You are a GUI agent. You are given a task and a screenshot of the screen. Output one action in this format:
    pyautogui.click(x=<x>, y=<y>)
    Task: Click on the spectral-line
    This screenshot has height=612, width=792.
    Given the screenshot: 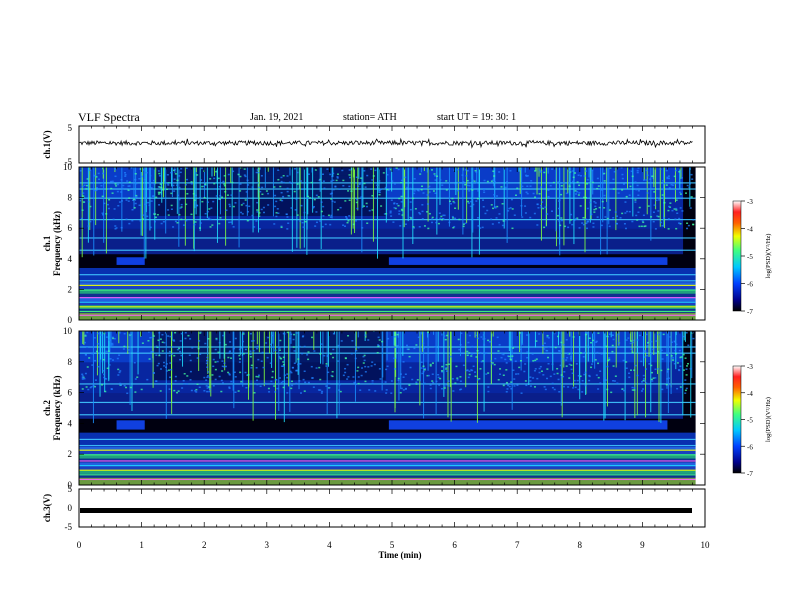 What is the action you would take?
    pyautogui.click(x=387, y=290)
    